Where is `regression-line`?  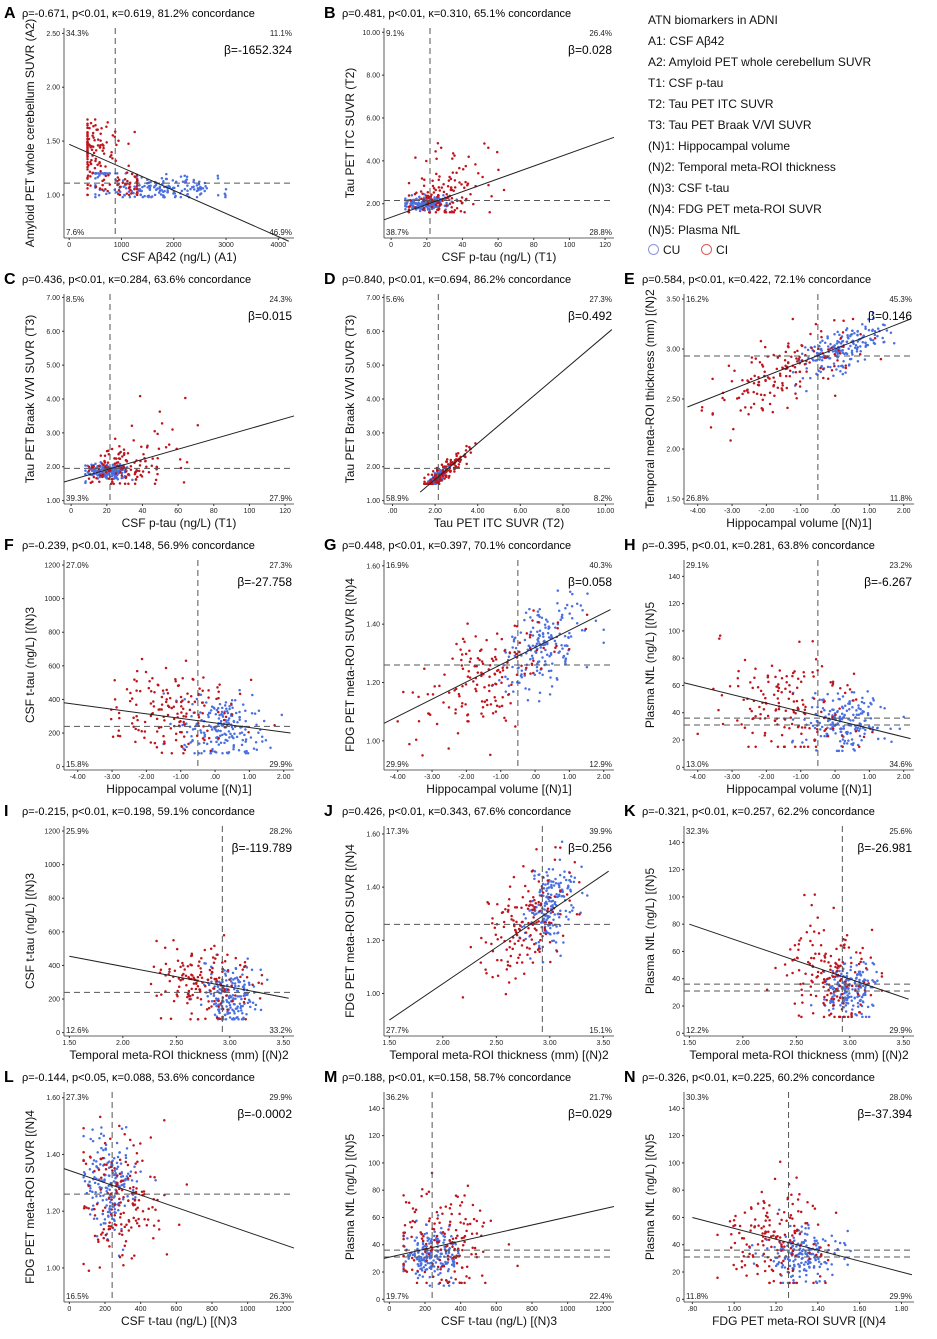 regression-line is located at coordinates (497, 666).